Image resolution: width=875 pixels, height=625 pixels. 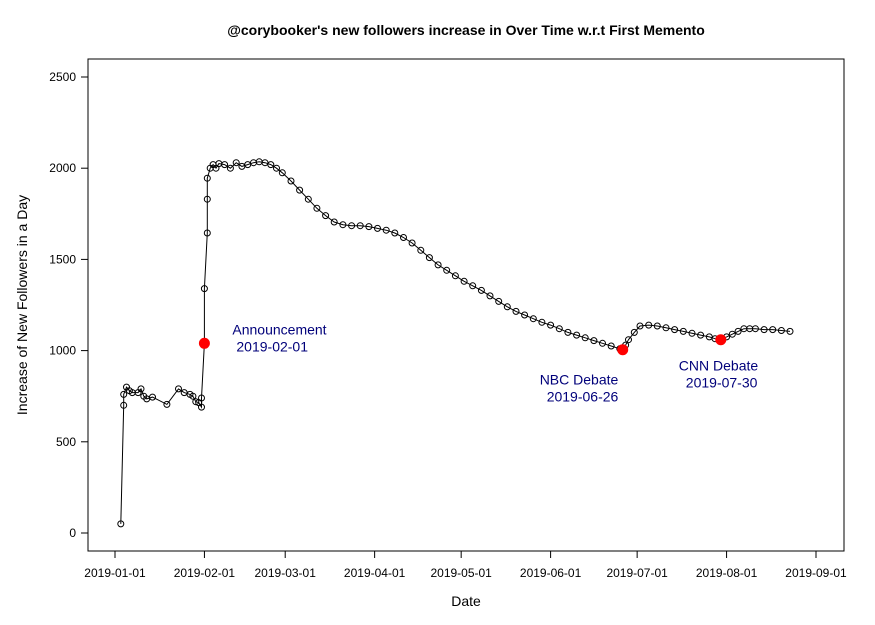 What do you see at coordinates (205, 573) in the screenshot?
I see `x-tick-label: 2019-02-01` at bounding box center [205, 573].